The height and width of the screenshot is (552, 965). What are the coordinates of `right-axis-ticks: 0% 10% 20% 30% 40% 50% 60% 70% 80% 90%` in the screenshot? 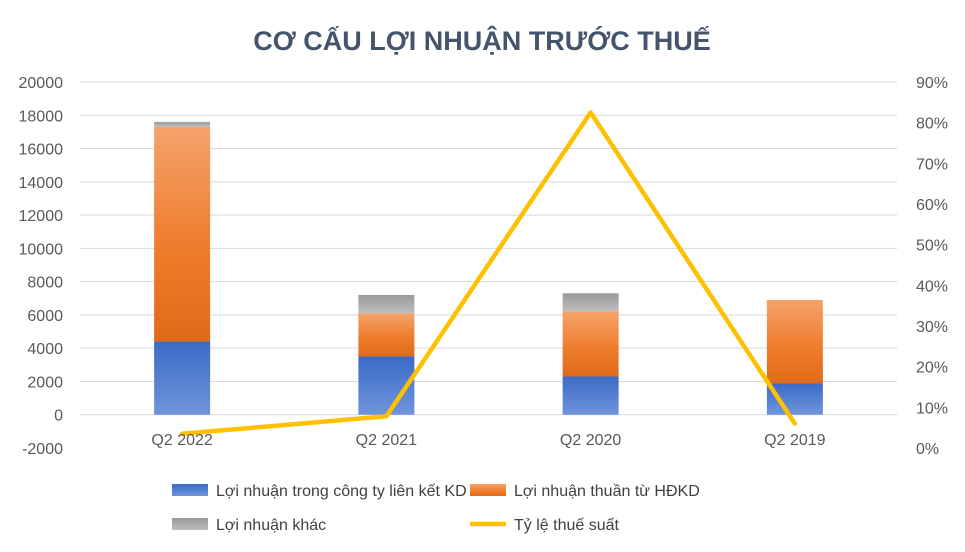 It's located at (932, 266).